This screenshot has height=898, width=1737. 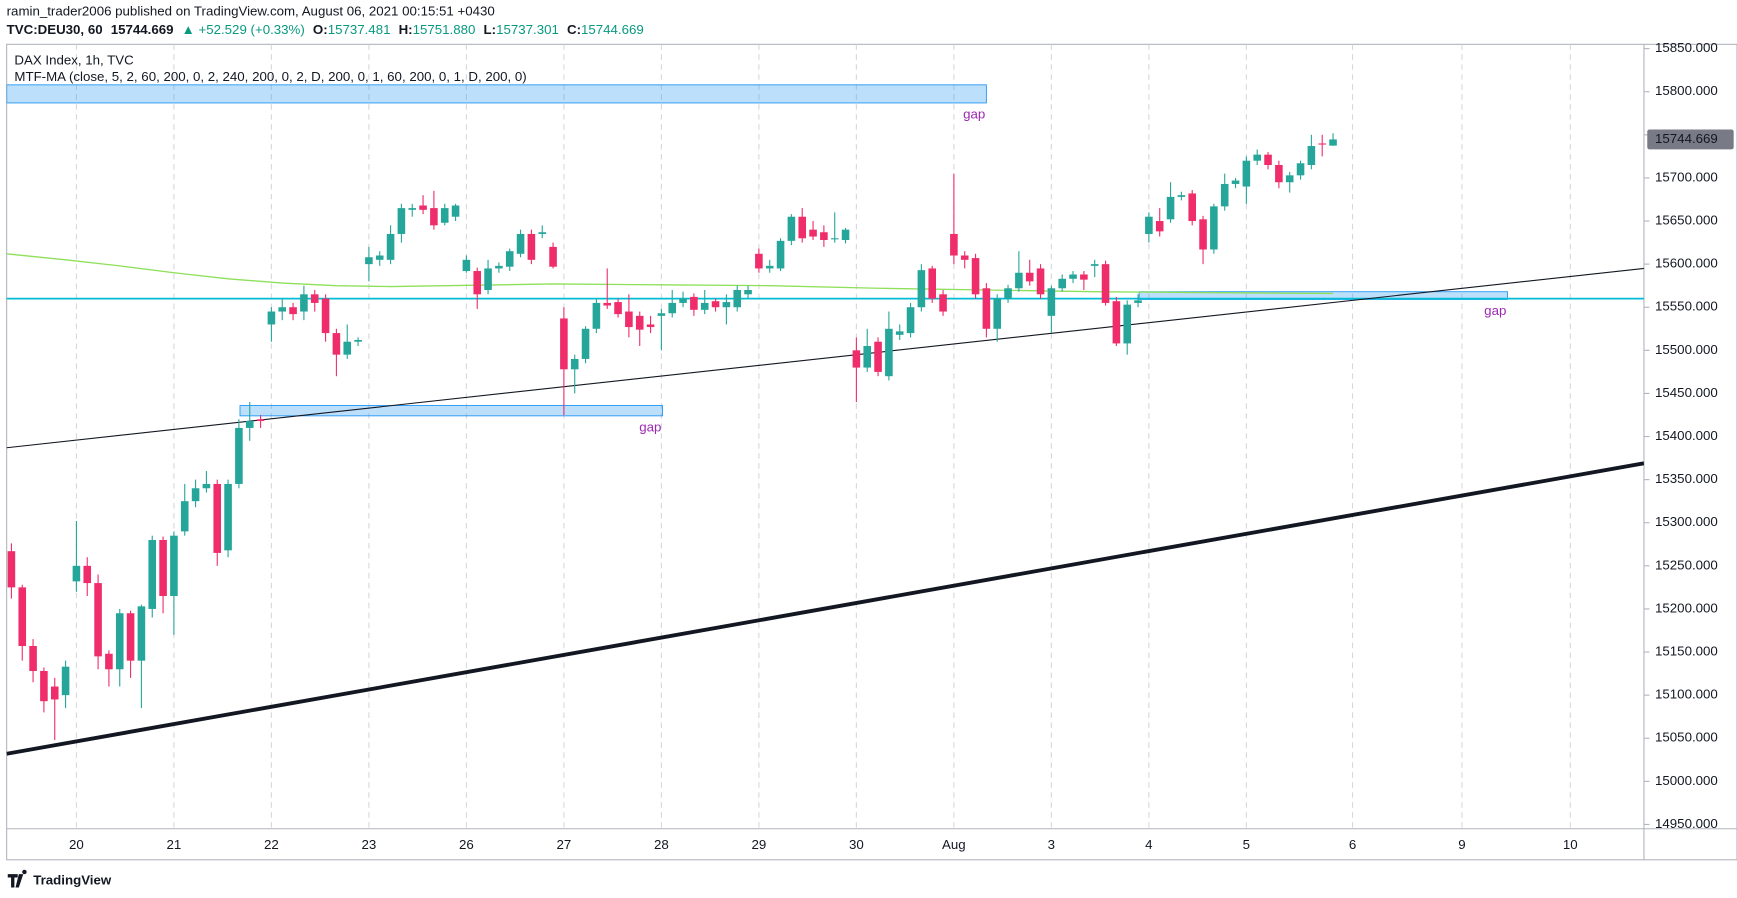 I want to click on y-tick-label: 15850.000, so click(x=1686, y=47).